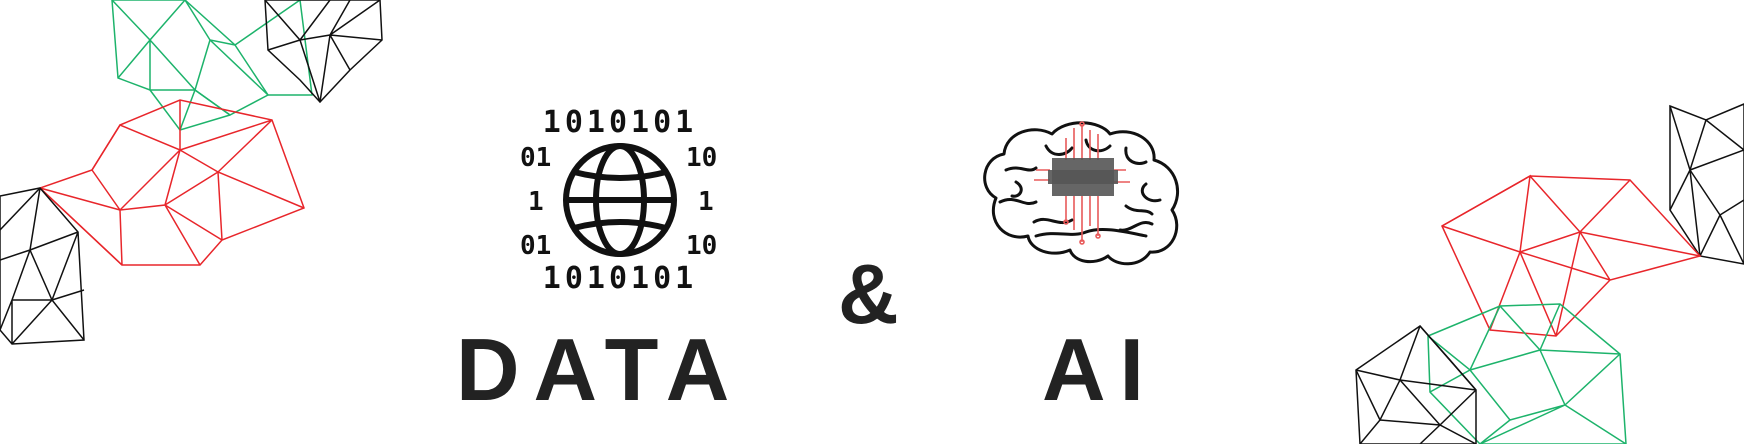  What do you see at coordinates (535, 158) in the screenshot?
I see `binary-left-top: 01` at bounding box center [535, 158].